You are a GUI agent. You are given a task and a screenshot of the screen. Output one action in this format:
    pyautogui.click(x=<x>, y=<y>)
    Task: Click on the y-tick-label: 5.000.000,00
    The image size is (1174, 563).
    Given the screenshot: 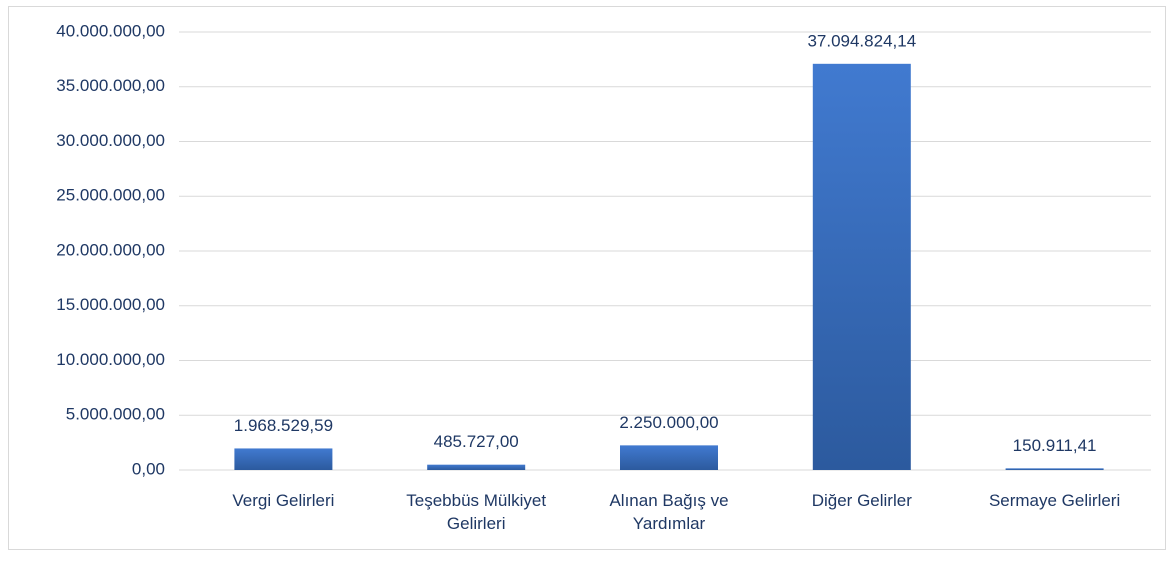 What is the action you would take?
    pyautogui.click(x=115, y=414)
    